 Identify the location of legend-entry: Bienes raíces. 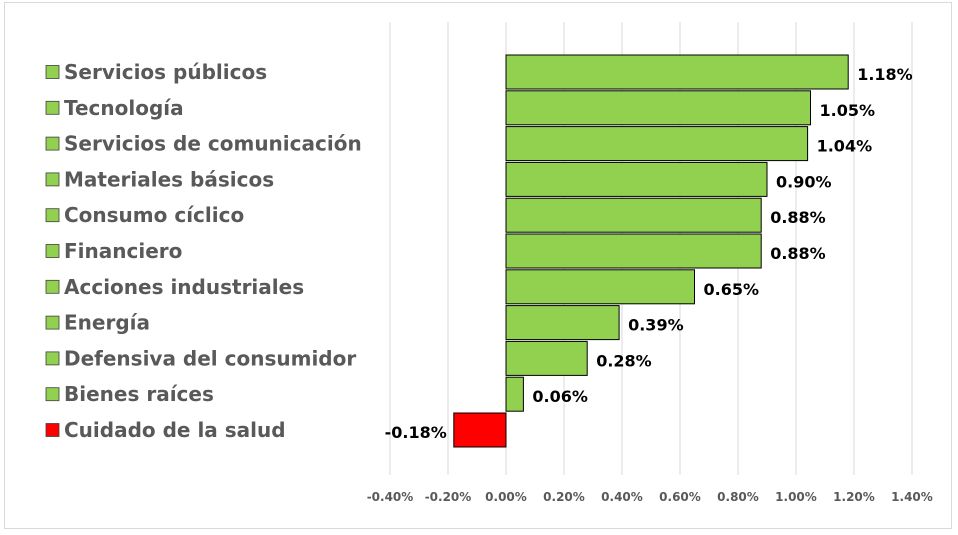
(139, 394).